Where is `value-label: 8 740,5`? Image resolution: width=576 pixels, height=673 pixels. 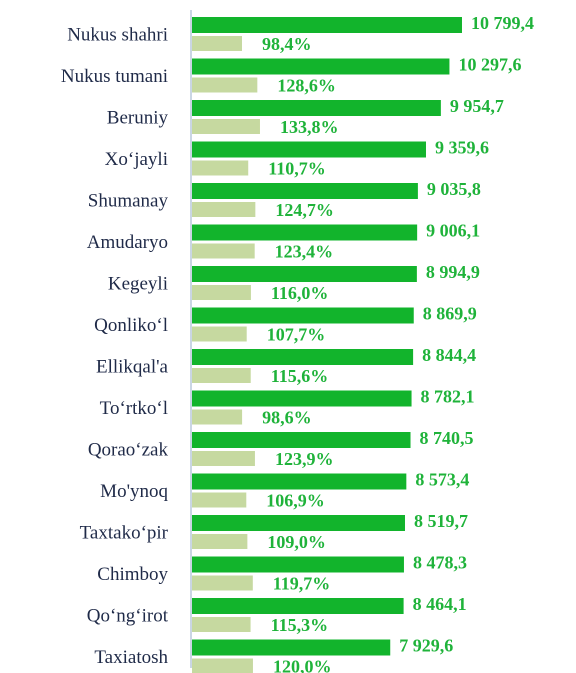
value-label: 8 740,5 is located at coordinates (447, 438).